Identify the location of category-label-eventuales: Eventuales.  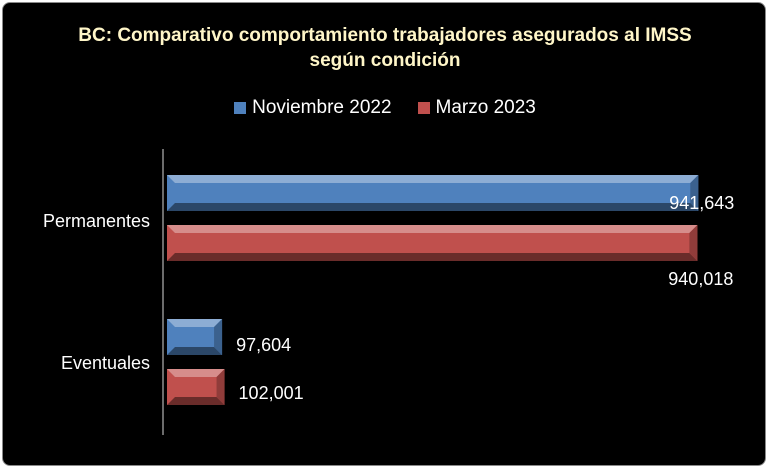
(105, 363).